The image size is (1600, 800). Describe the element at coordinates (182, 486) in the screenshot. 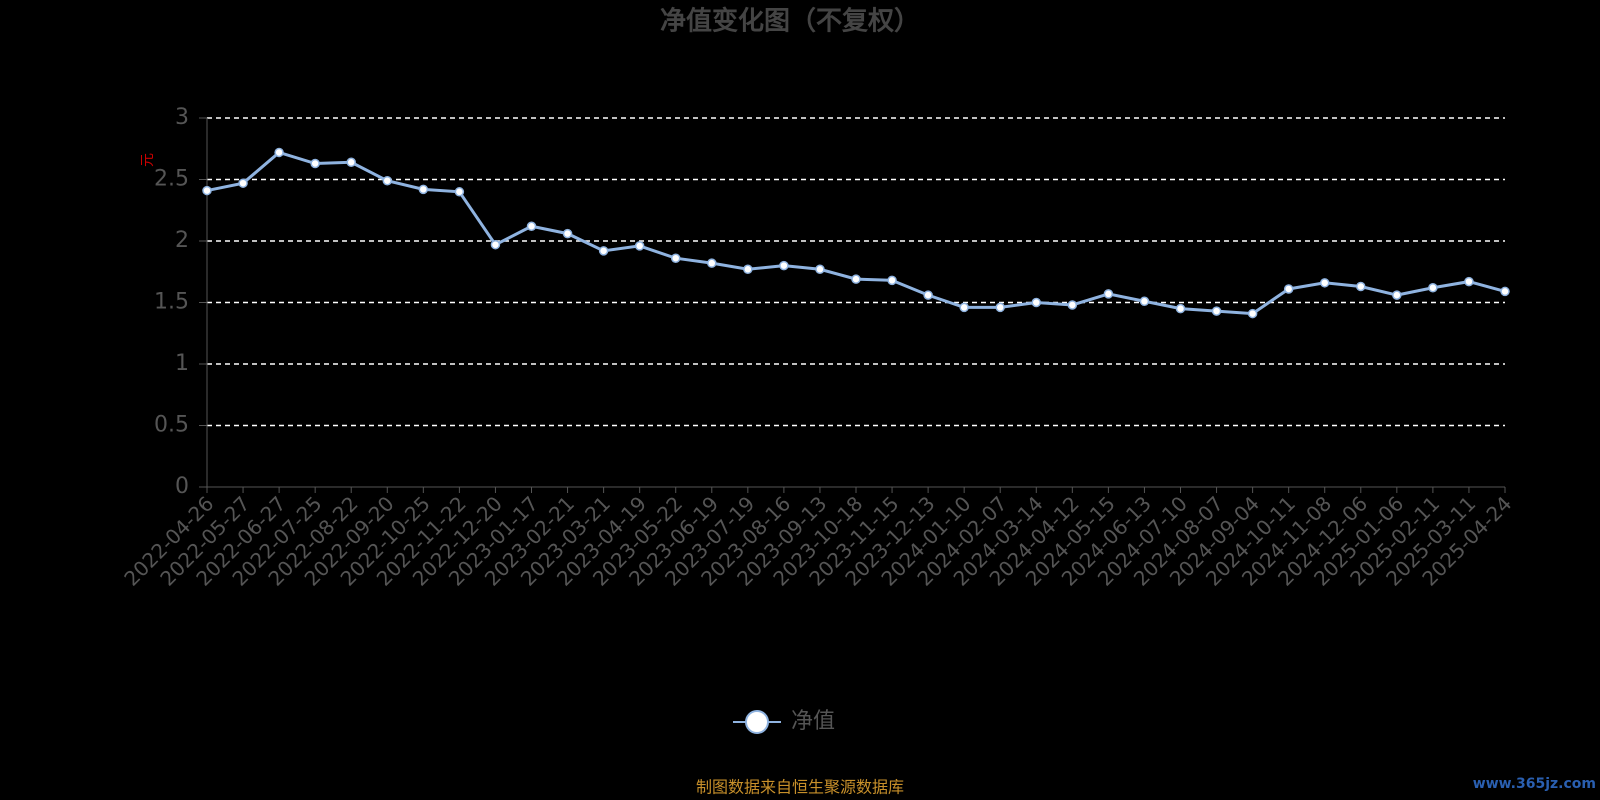

I see `y-tick-label: 0` at that location.